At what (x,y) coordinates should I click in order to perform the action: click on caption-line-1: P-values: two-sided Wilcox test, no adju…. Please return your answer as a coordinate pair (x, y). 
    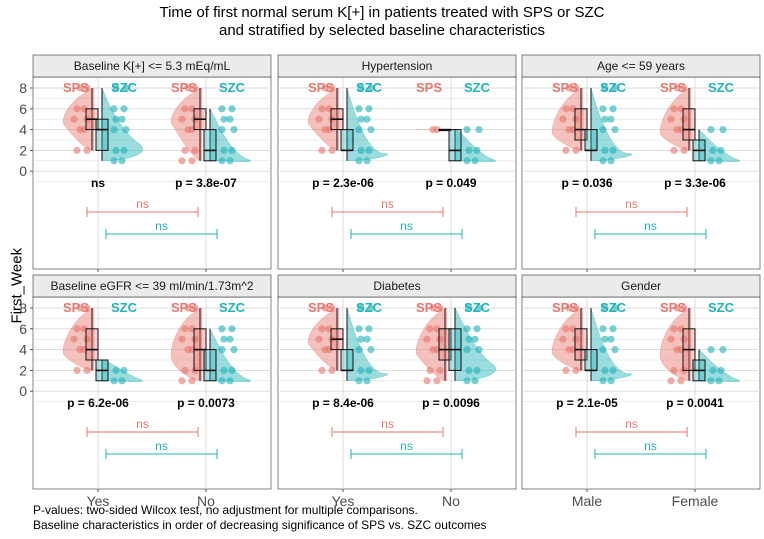
    Looking at the image, I should click on (225, 510).